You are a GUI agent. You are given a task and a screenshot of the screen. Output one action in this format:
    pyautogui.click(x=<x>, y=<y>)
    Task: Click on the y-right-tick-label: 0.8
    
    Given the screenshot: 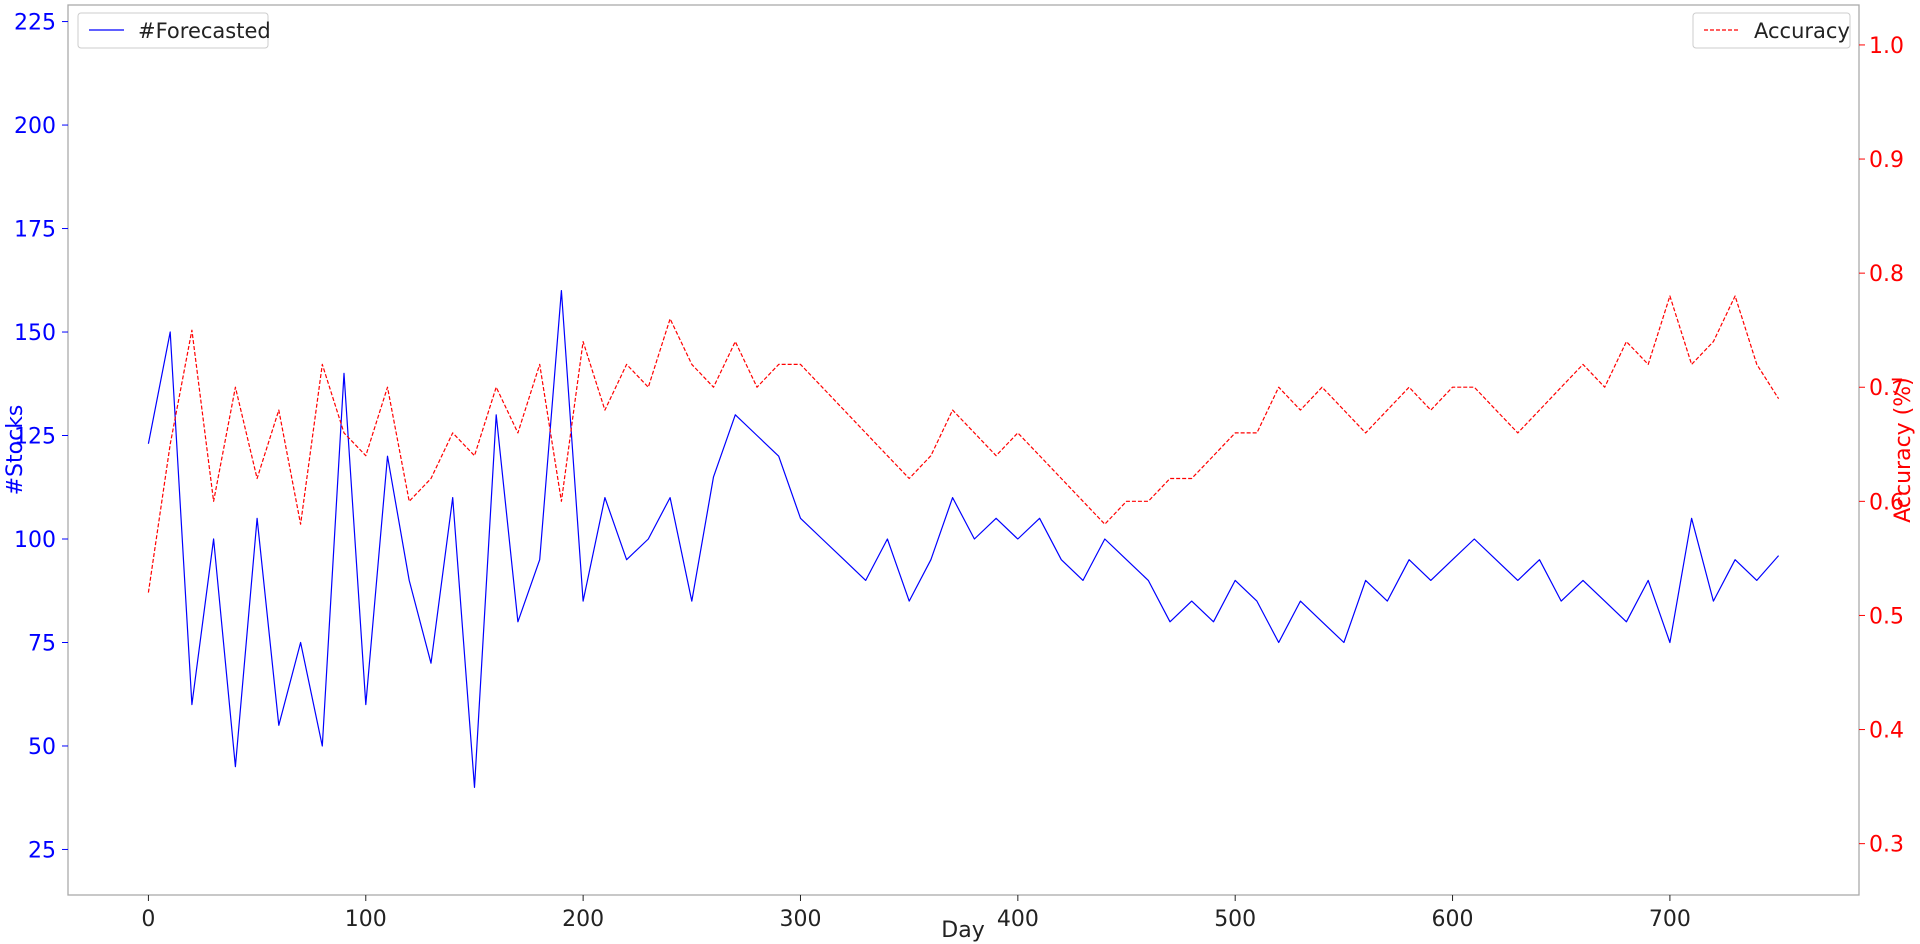 What is the action you would take?
    pyautogui.click(x=1886, y=274)
    